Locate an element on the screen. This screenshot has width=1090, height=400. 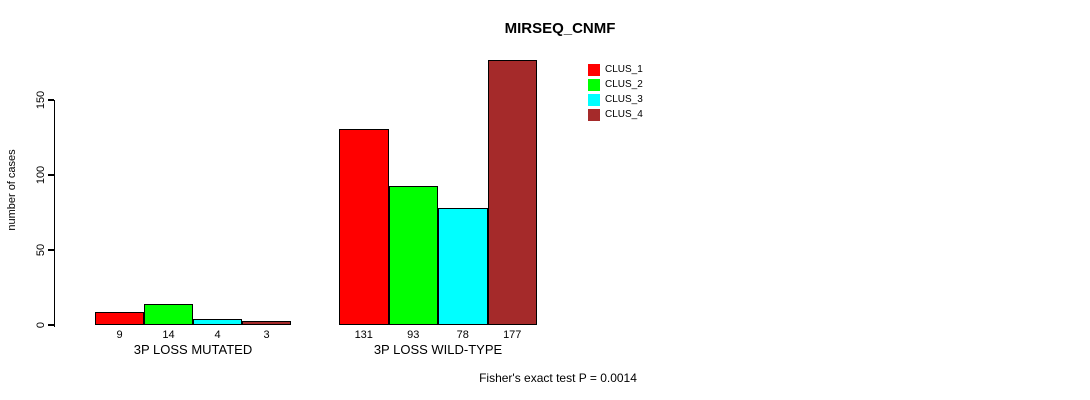
caption: Fisher's exact test P = 0.0014 is located at coordinates (558, 378).